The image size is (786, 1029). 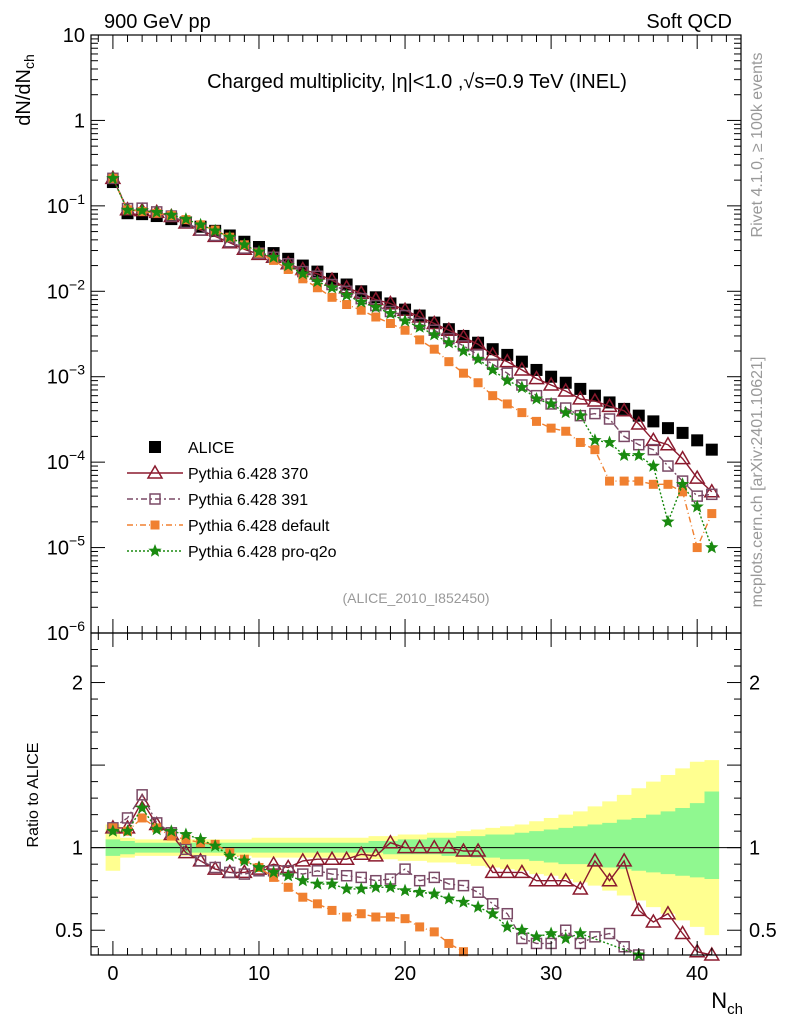 What do you see at coordinates (155, 499) in the screenshot?
I see `legend-marker` at bounding box center [155, 499].